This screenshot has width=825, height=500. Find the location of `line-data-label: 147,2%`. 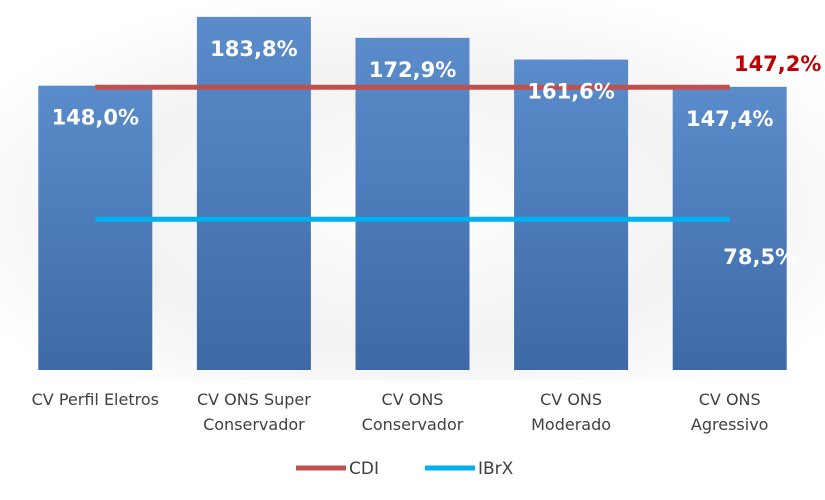

line-data-label: 147,2% is located at coordinates (777, 64).